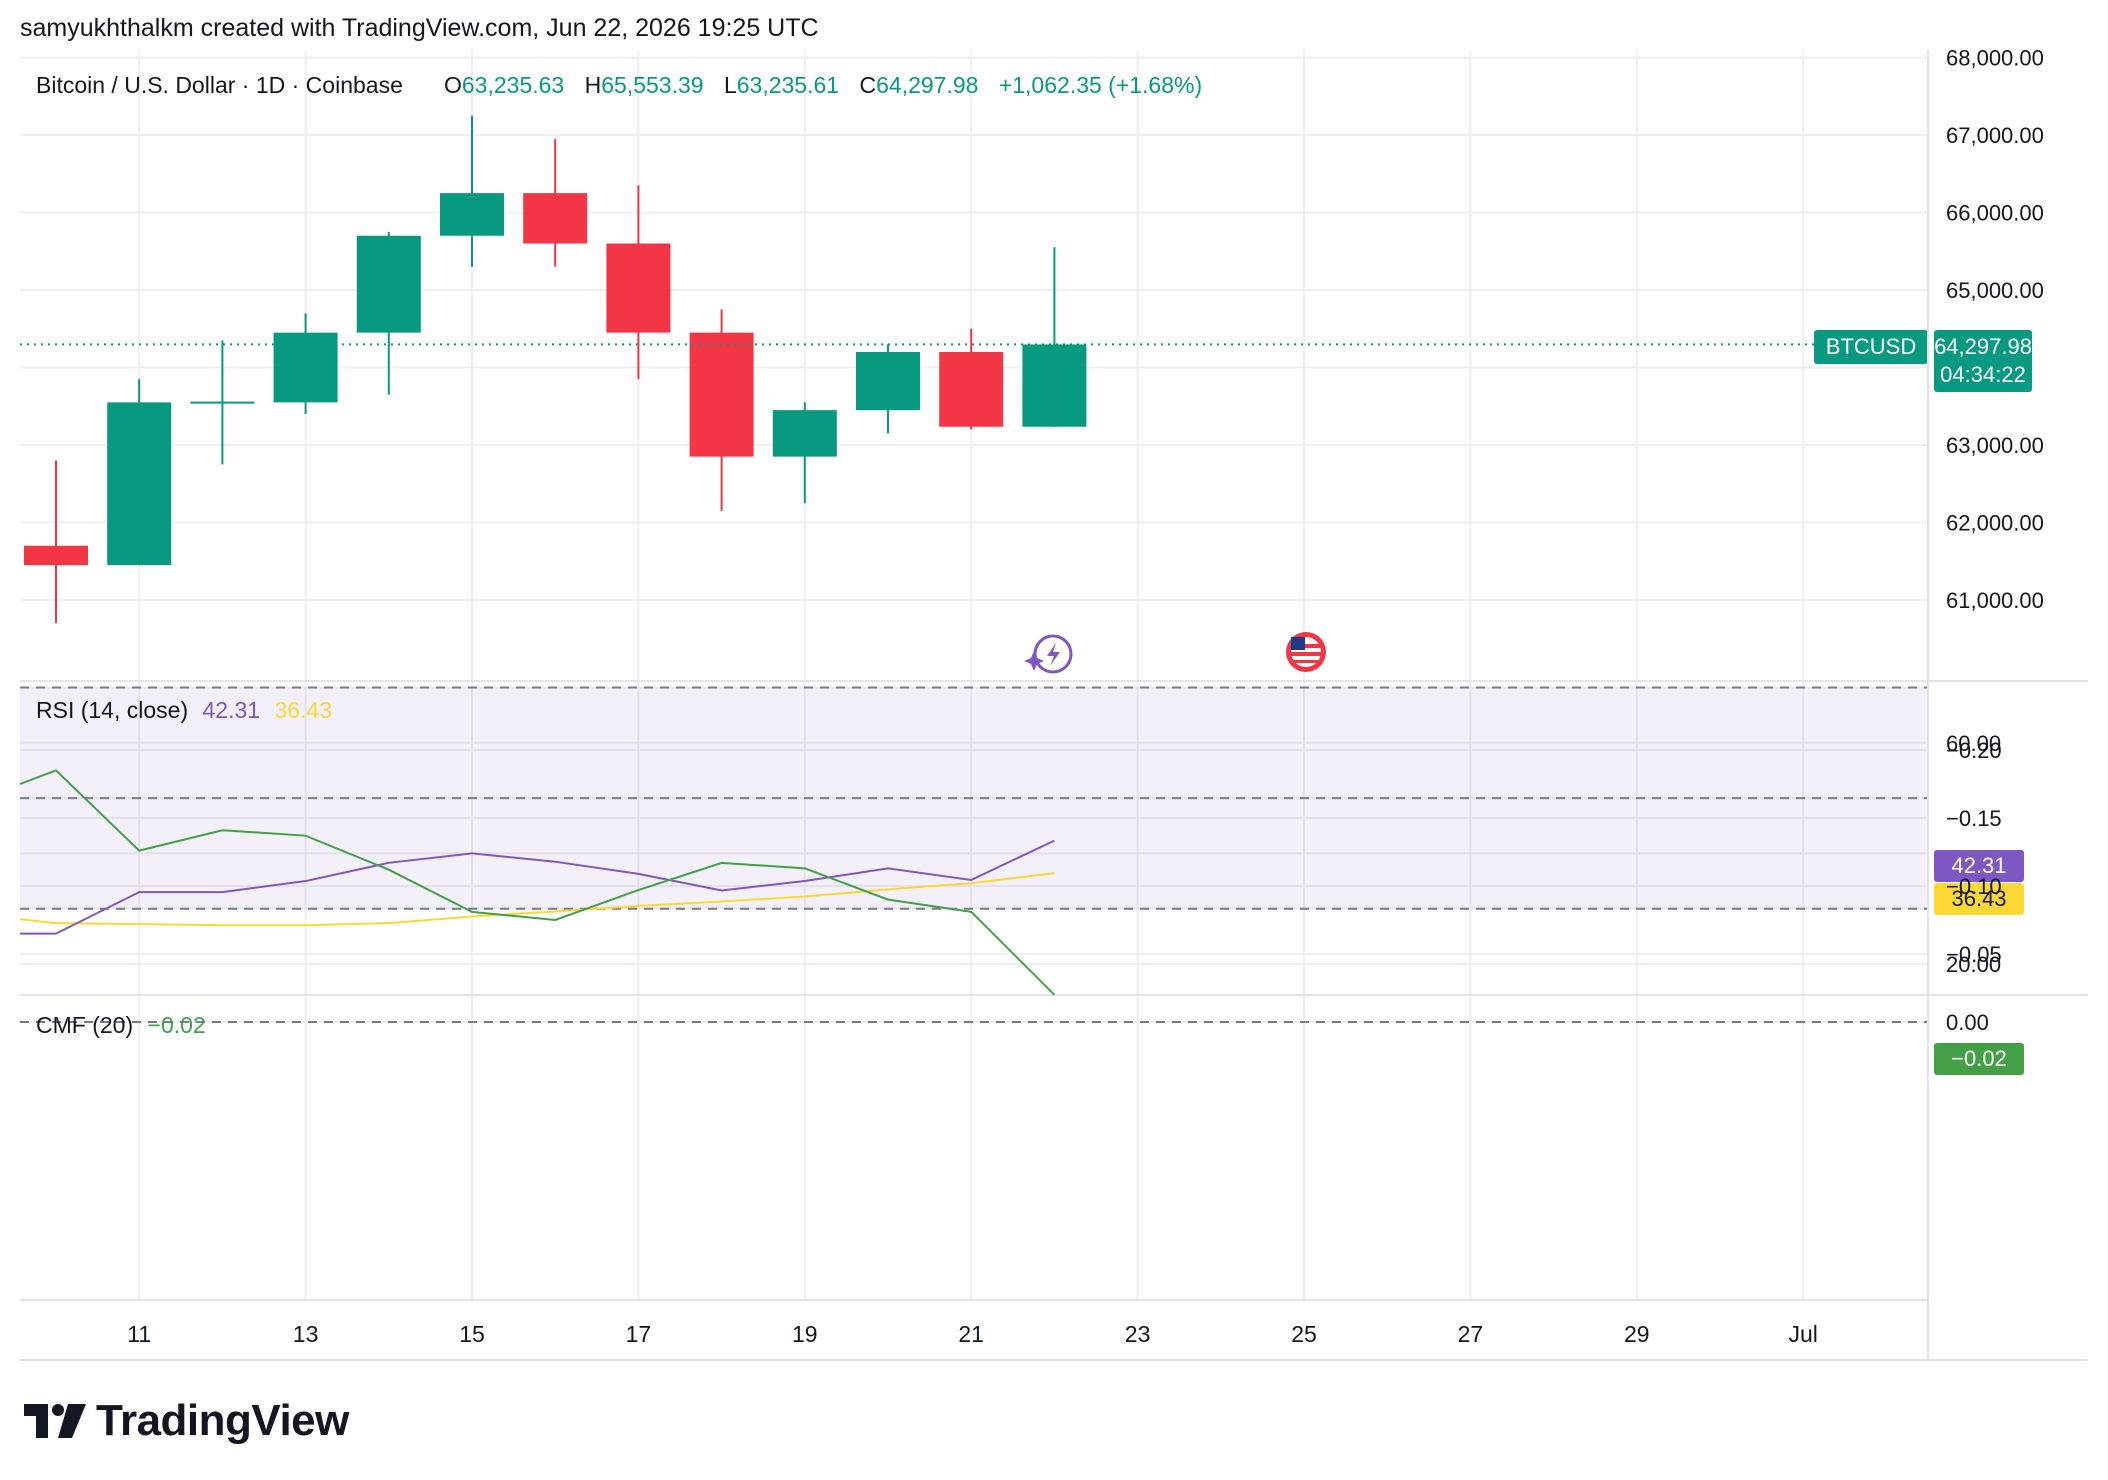  I want to click on rsi-line, so click(537, 887).